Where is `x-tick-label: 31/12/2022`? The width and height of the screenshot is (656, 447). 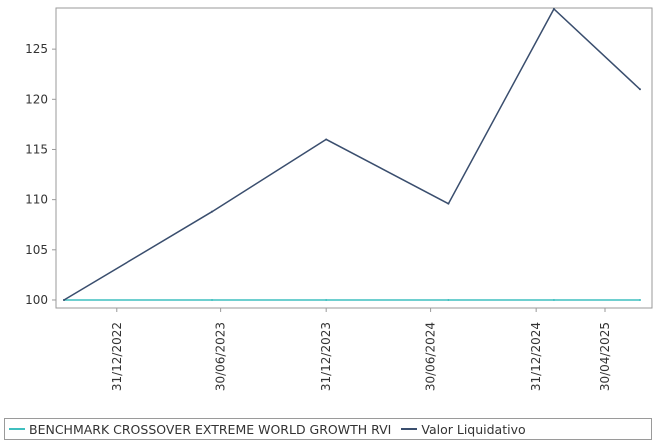
x-tick-label: 31/12/2022 is located at coordinates (117, 356).